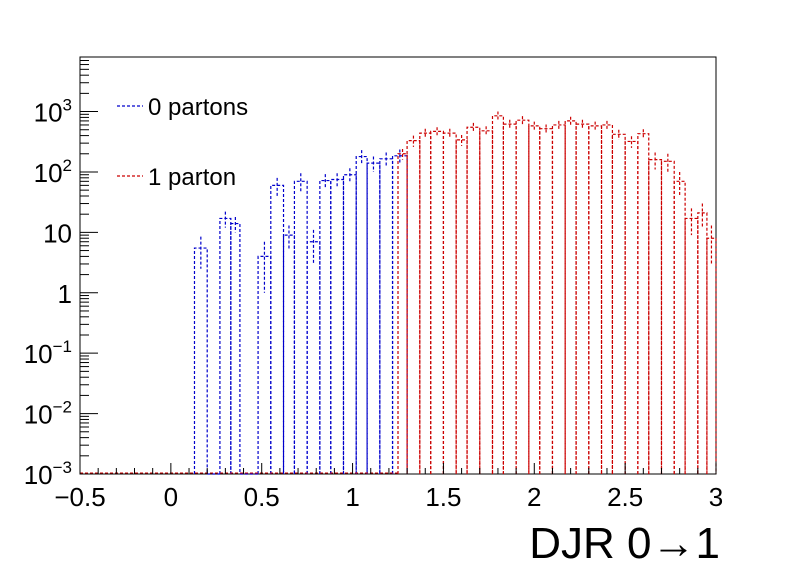 Image resolution: width=796 pixels, height=572 pixels. What do you see at coordinates (388, 487) in the screenshot?
I see `x-axis-ticks: −0.5 0 0.5 1 1.5 2 2.5 3` at bounding box center [388, 487].